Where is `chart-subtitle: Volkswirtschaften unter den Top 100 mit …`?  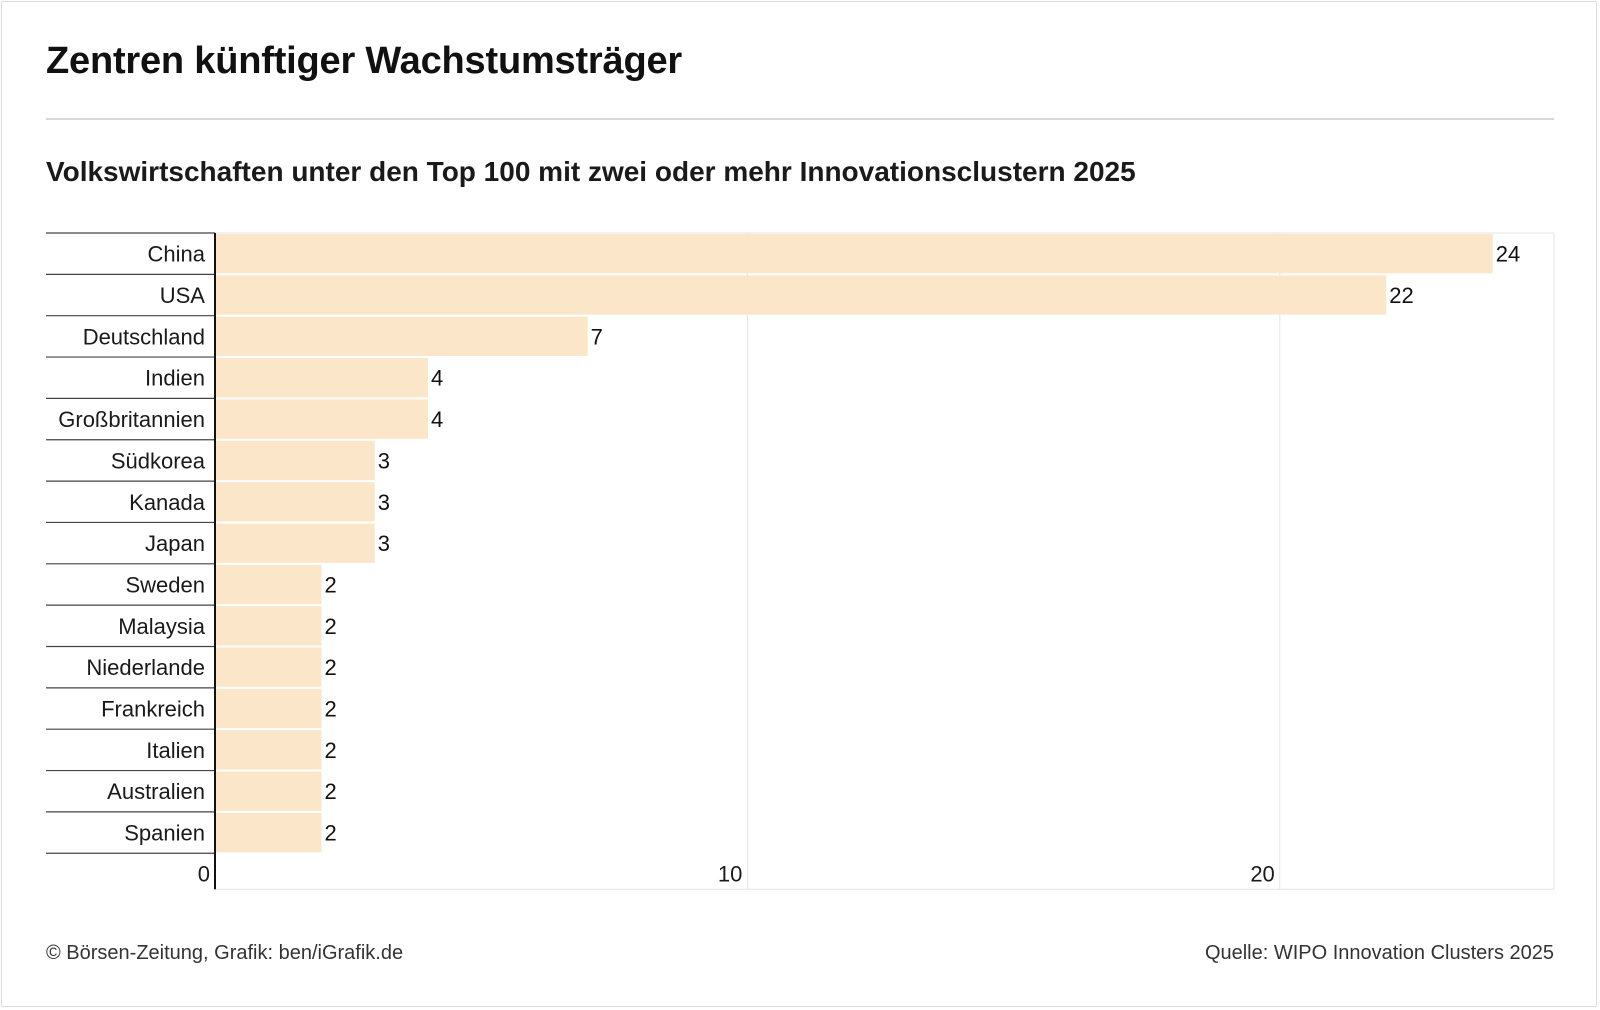
chart-subtitle: Volkswirtschaften unter den Top 100 mit … is located at coordinates (591, 171).